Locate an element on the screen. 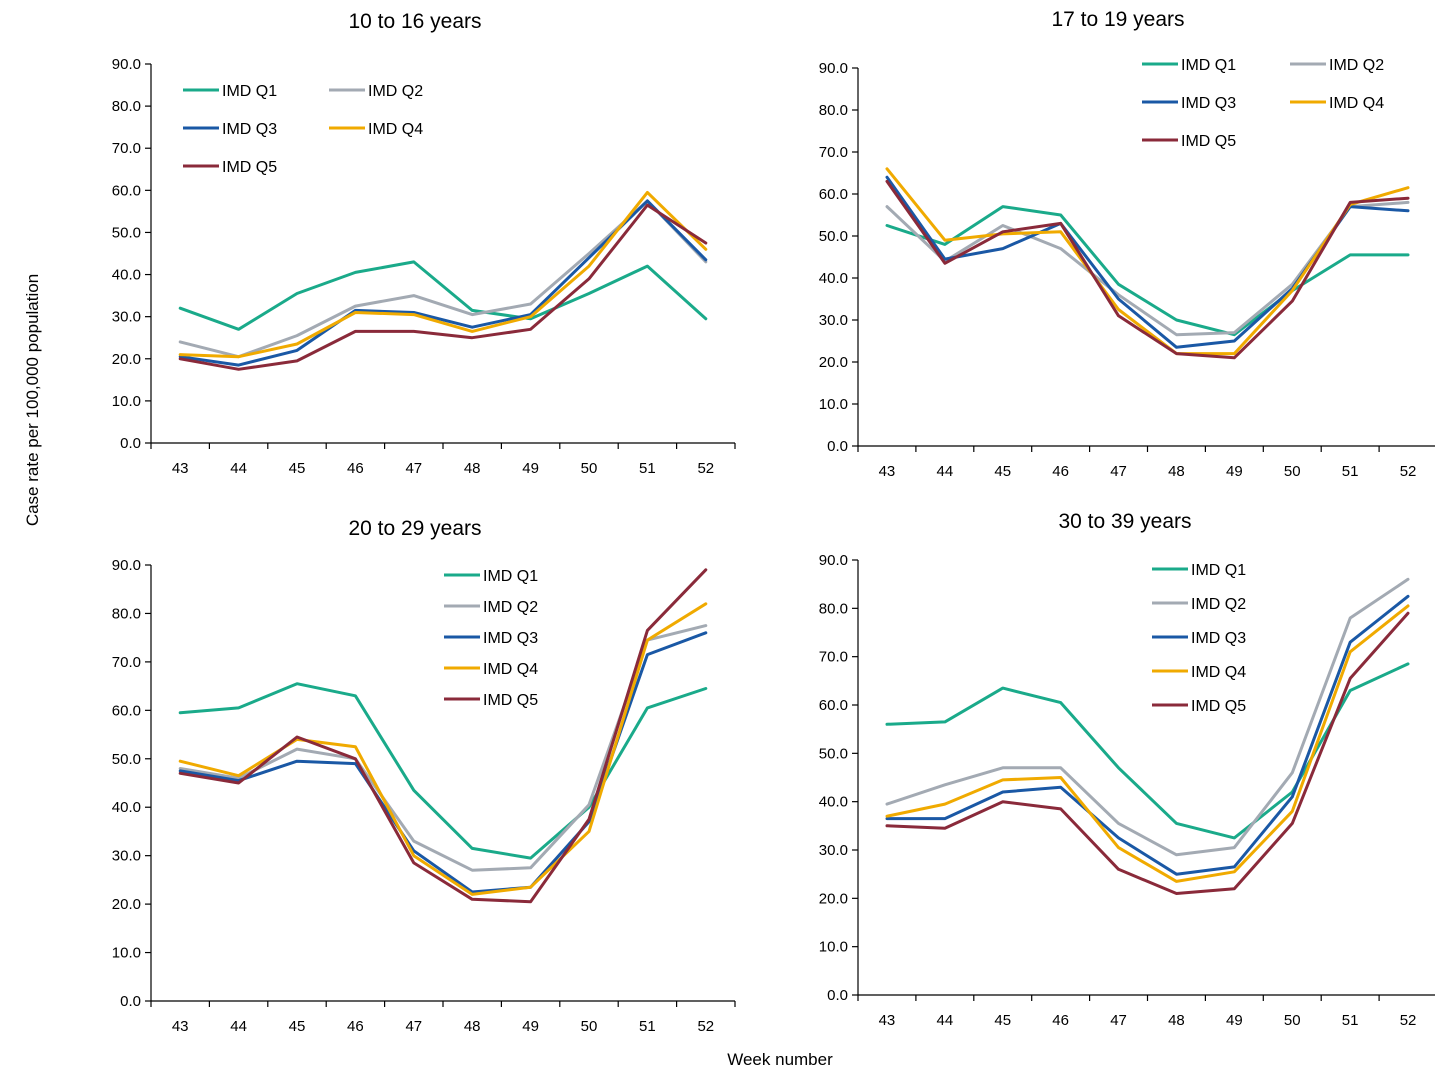  y-axis-title-text: Case rate per 100,000 population is located at coordinates (32, 400).